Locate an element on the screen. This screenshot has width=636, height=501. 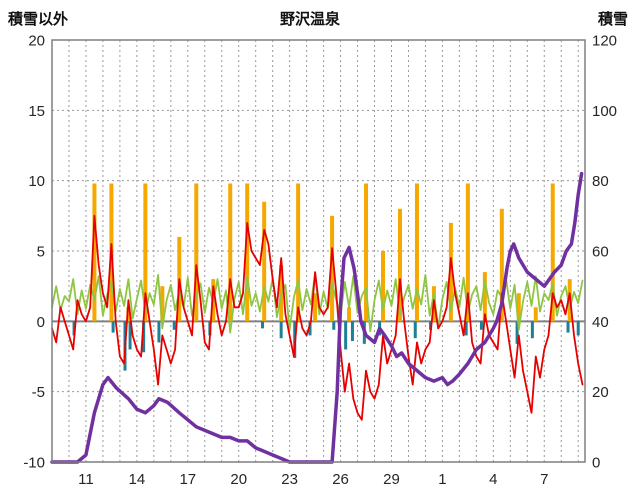
y-left-tick-label: 0 is located at coordinates (41, 322).